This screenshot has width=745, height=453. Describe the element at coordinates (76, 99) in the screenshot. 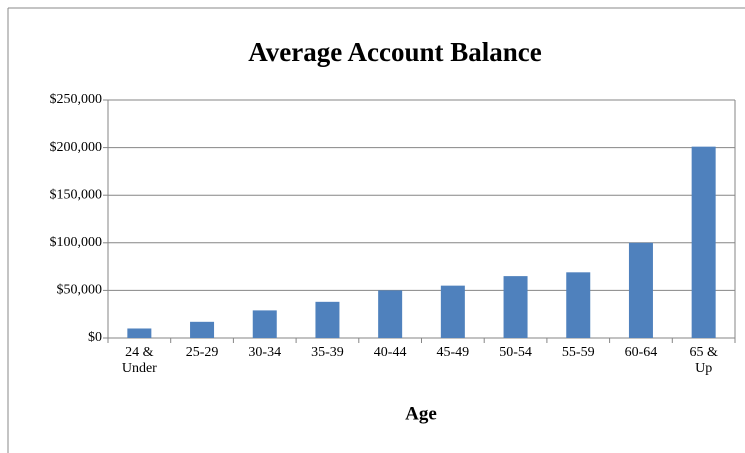

I see `y-tick-label: $250,000` at that location.